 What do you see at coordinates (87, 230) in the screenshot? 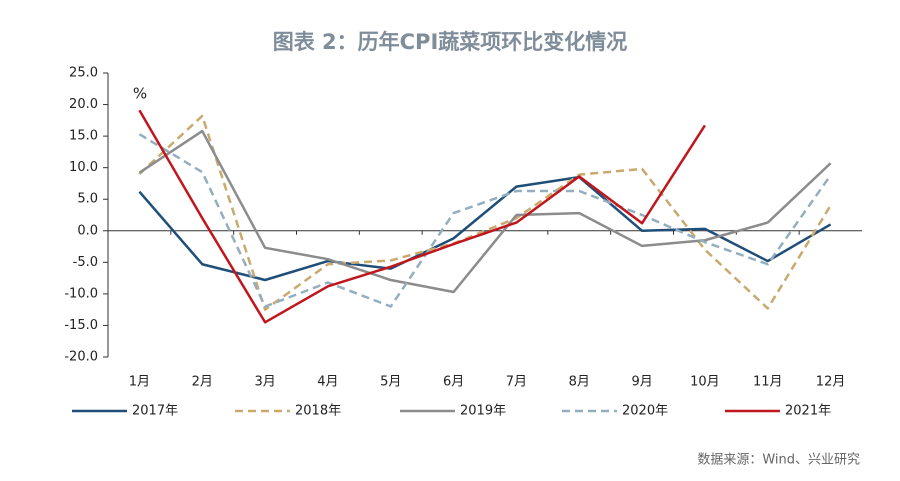
I see `y-tick-label: 0.0` at bounding box center [87, 230].